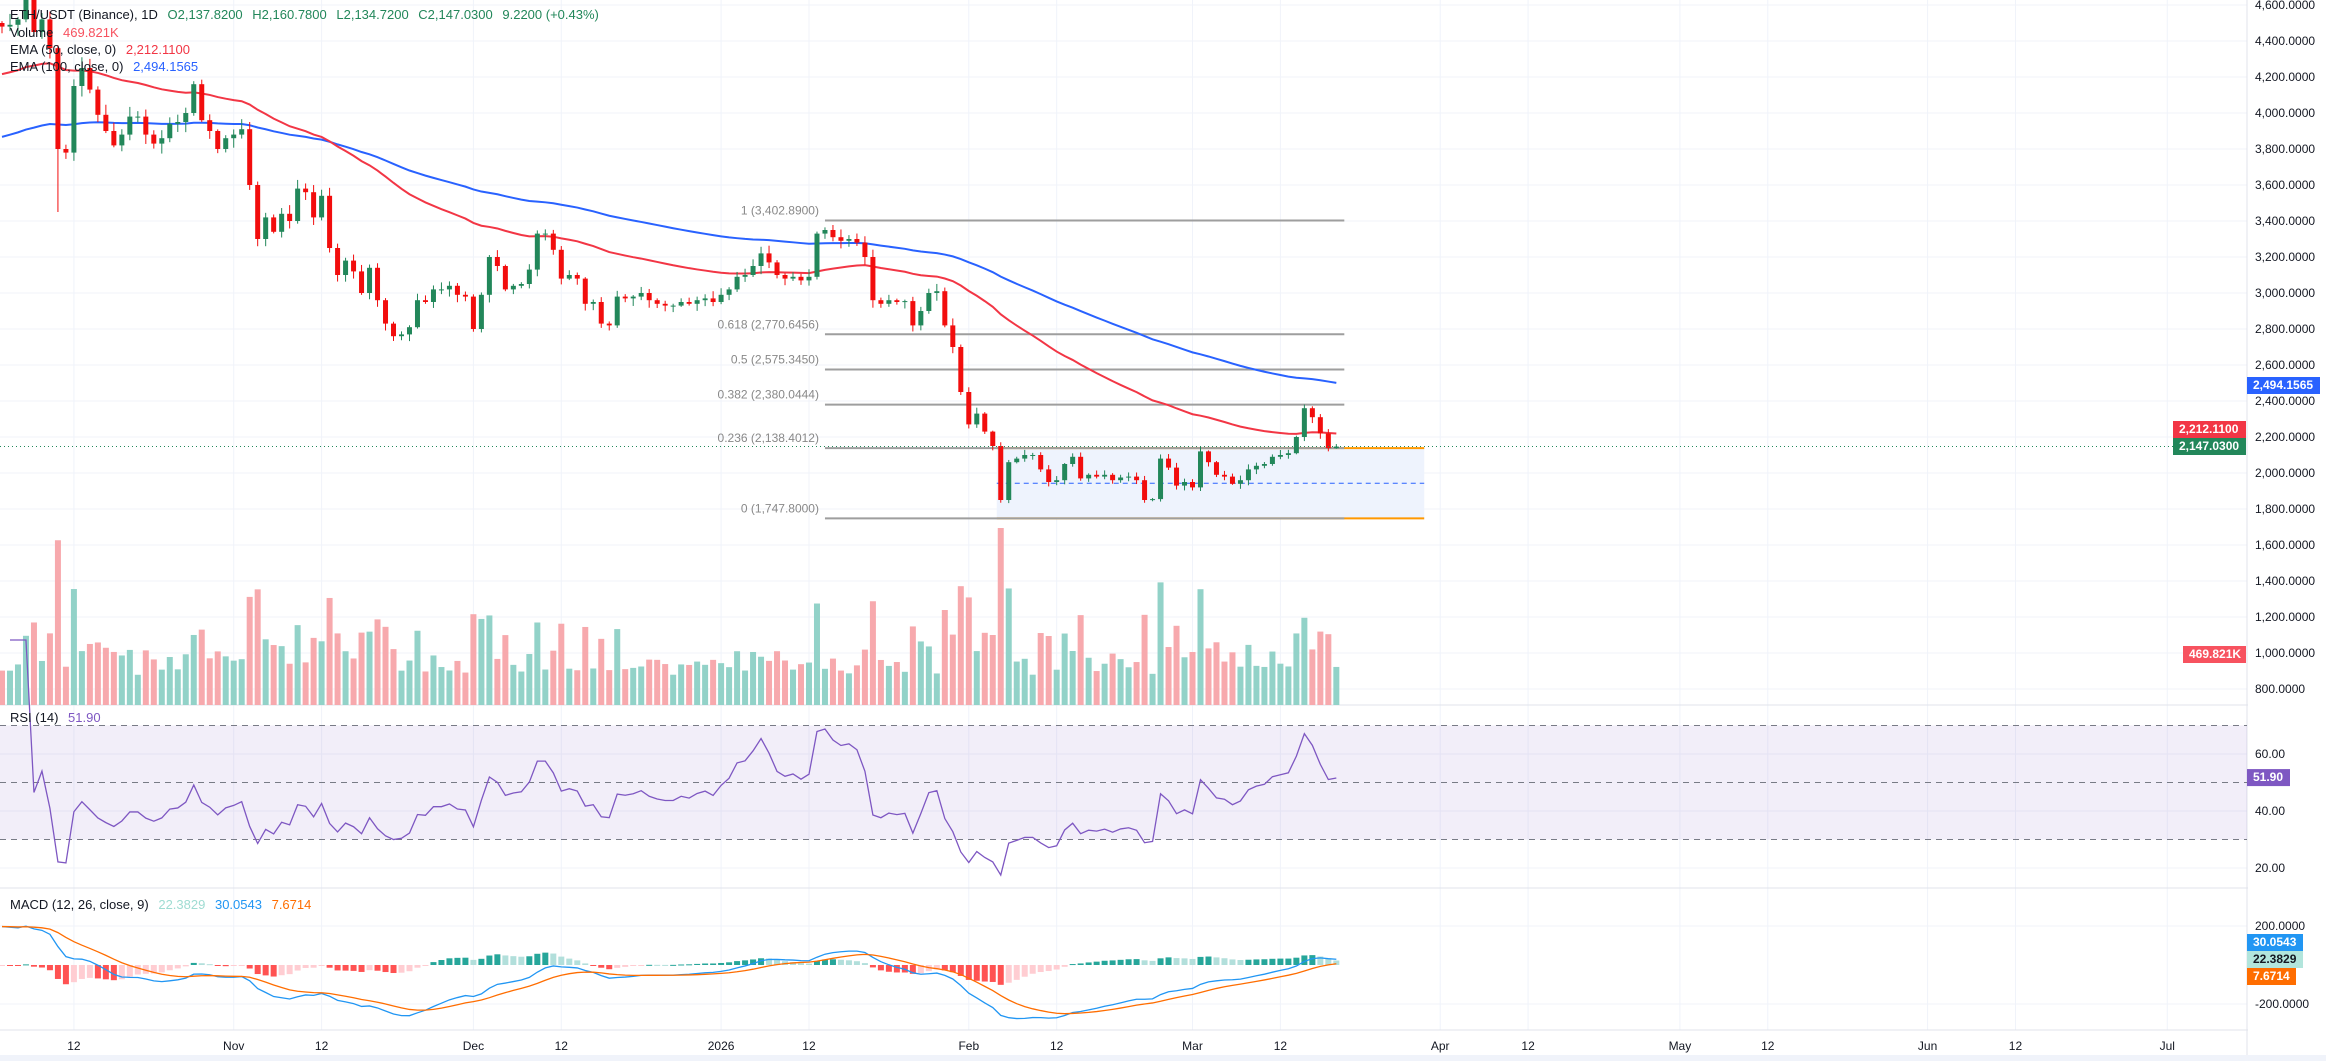 This screenshot has height=1061, width=2326. I want to click on price-axis-label: 2,400.0000, so click(2285, 401).